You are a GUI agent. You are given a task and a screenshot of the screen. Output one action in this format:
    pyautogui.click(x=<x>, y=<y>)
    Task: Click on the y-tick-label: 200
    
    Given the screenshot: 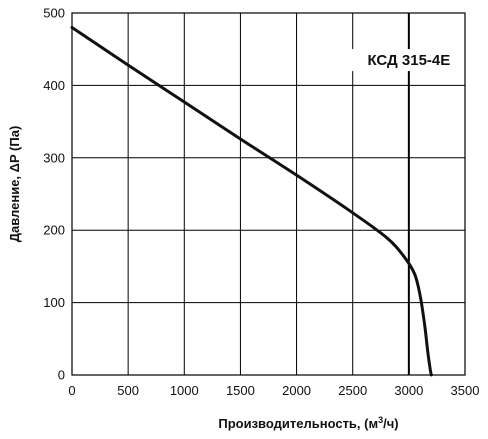 What is the action you would take?
    pyautogui.click(x=54, y=230)
    